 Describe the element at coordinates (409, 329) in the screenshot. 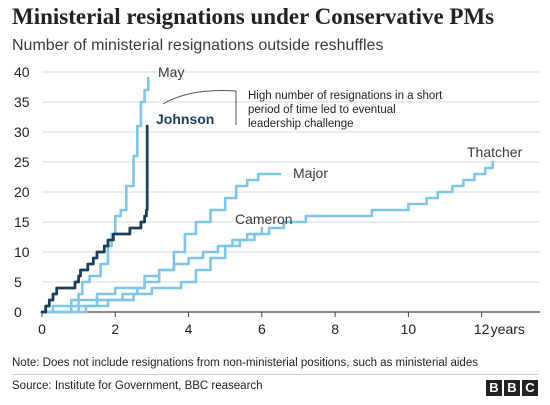

I see `x-tick-label-10: 10` at that location.